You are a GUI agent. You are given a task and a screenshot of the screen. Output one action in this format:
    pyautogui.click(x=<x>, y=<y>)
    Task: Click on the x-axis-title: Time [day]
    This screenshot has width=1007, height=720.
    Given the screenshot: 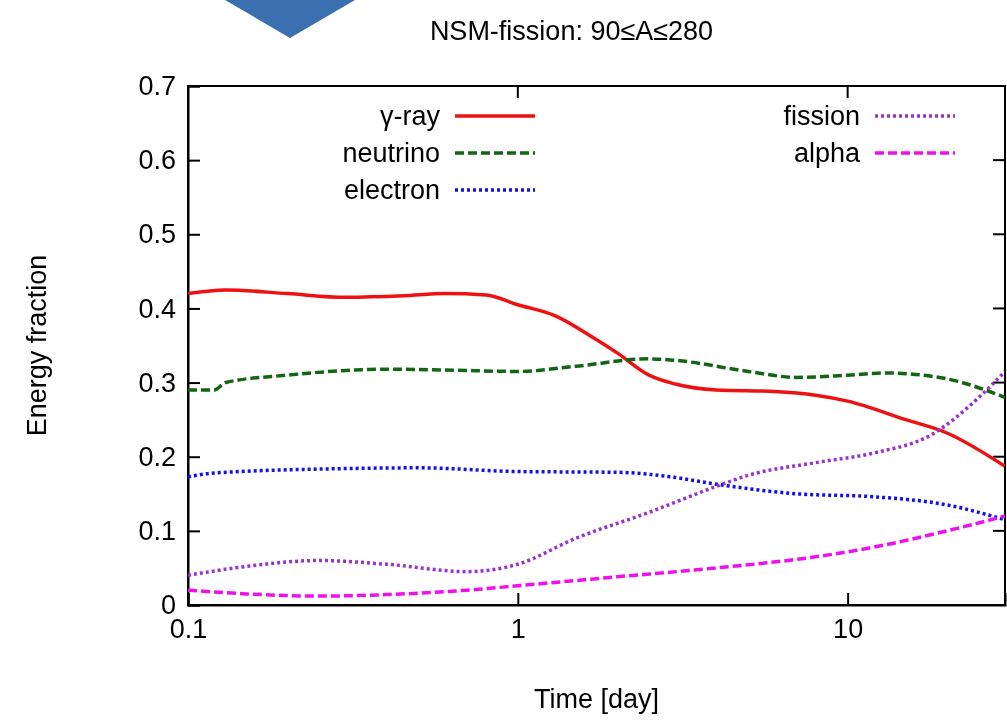 What is the action you would take?
    pyautogui.click(x=596, y=699)
    